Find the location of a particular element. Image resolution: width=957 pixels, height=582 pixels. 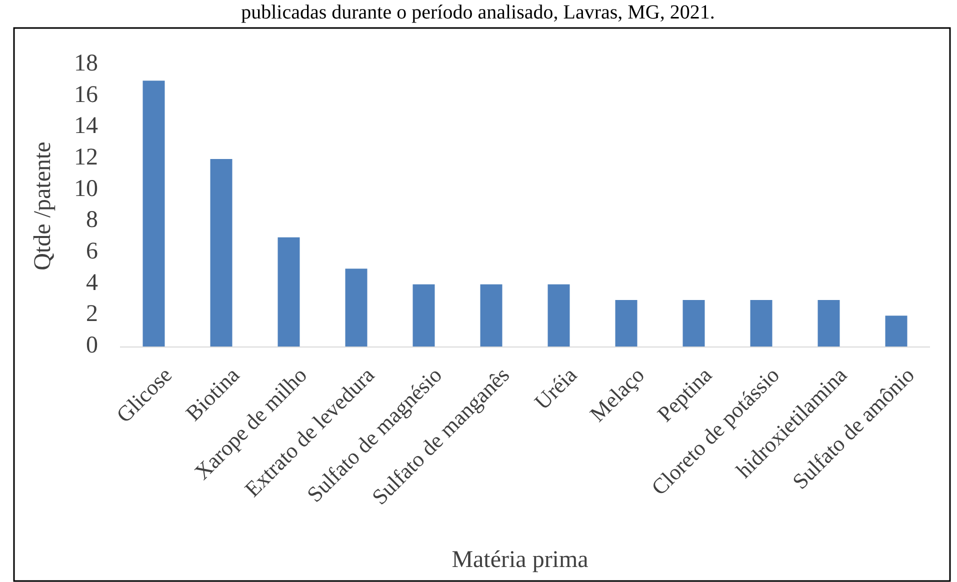

y-tick-label: 14 is located at coordinates (86, 126).